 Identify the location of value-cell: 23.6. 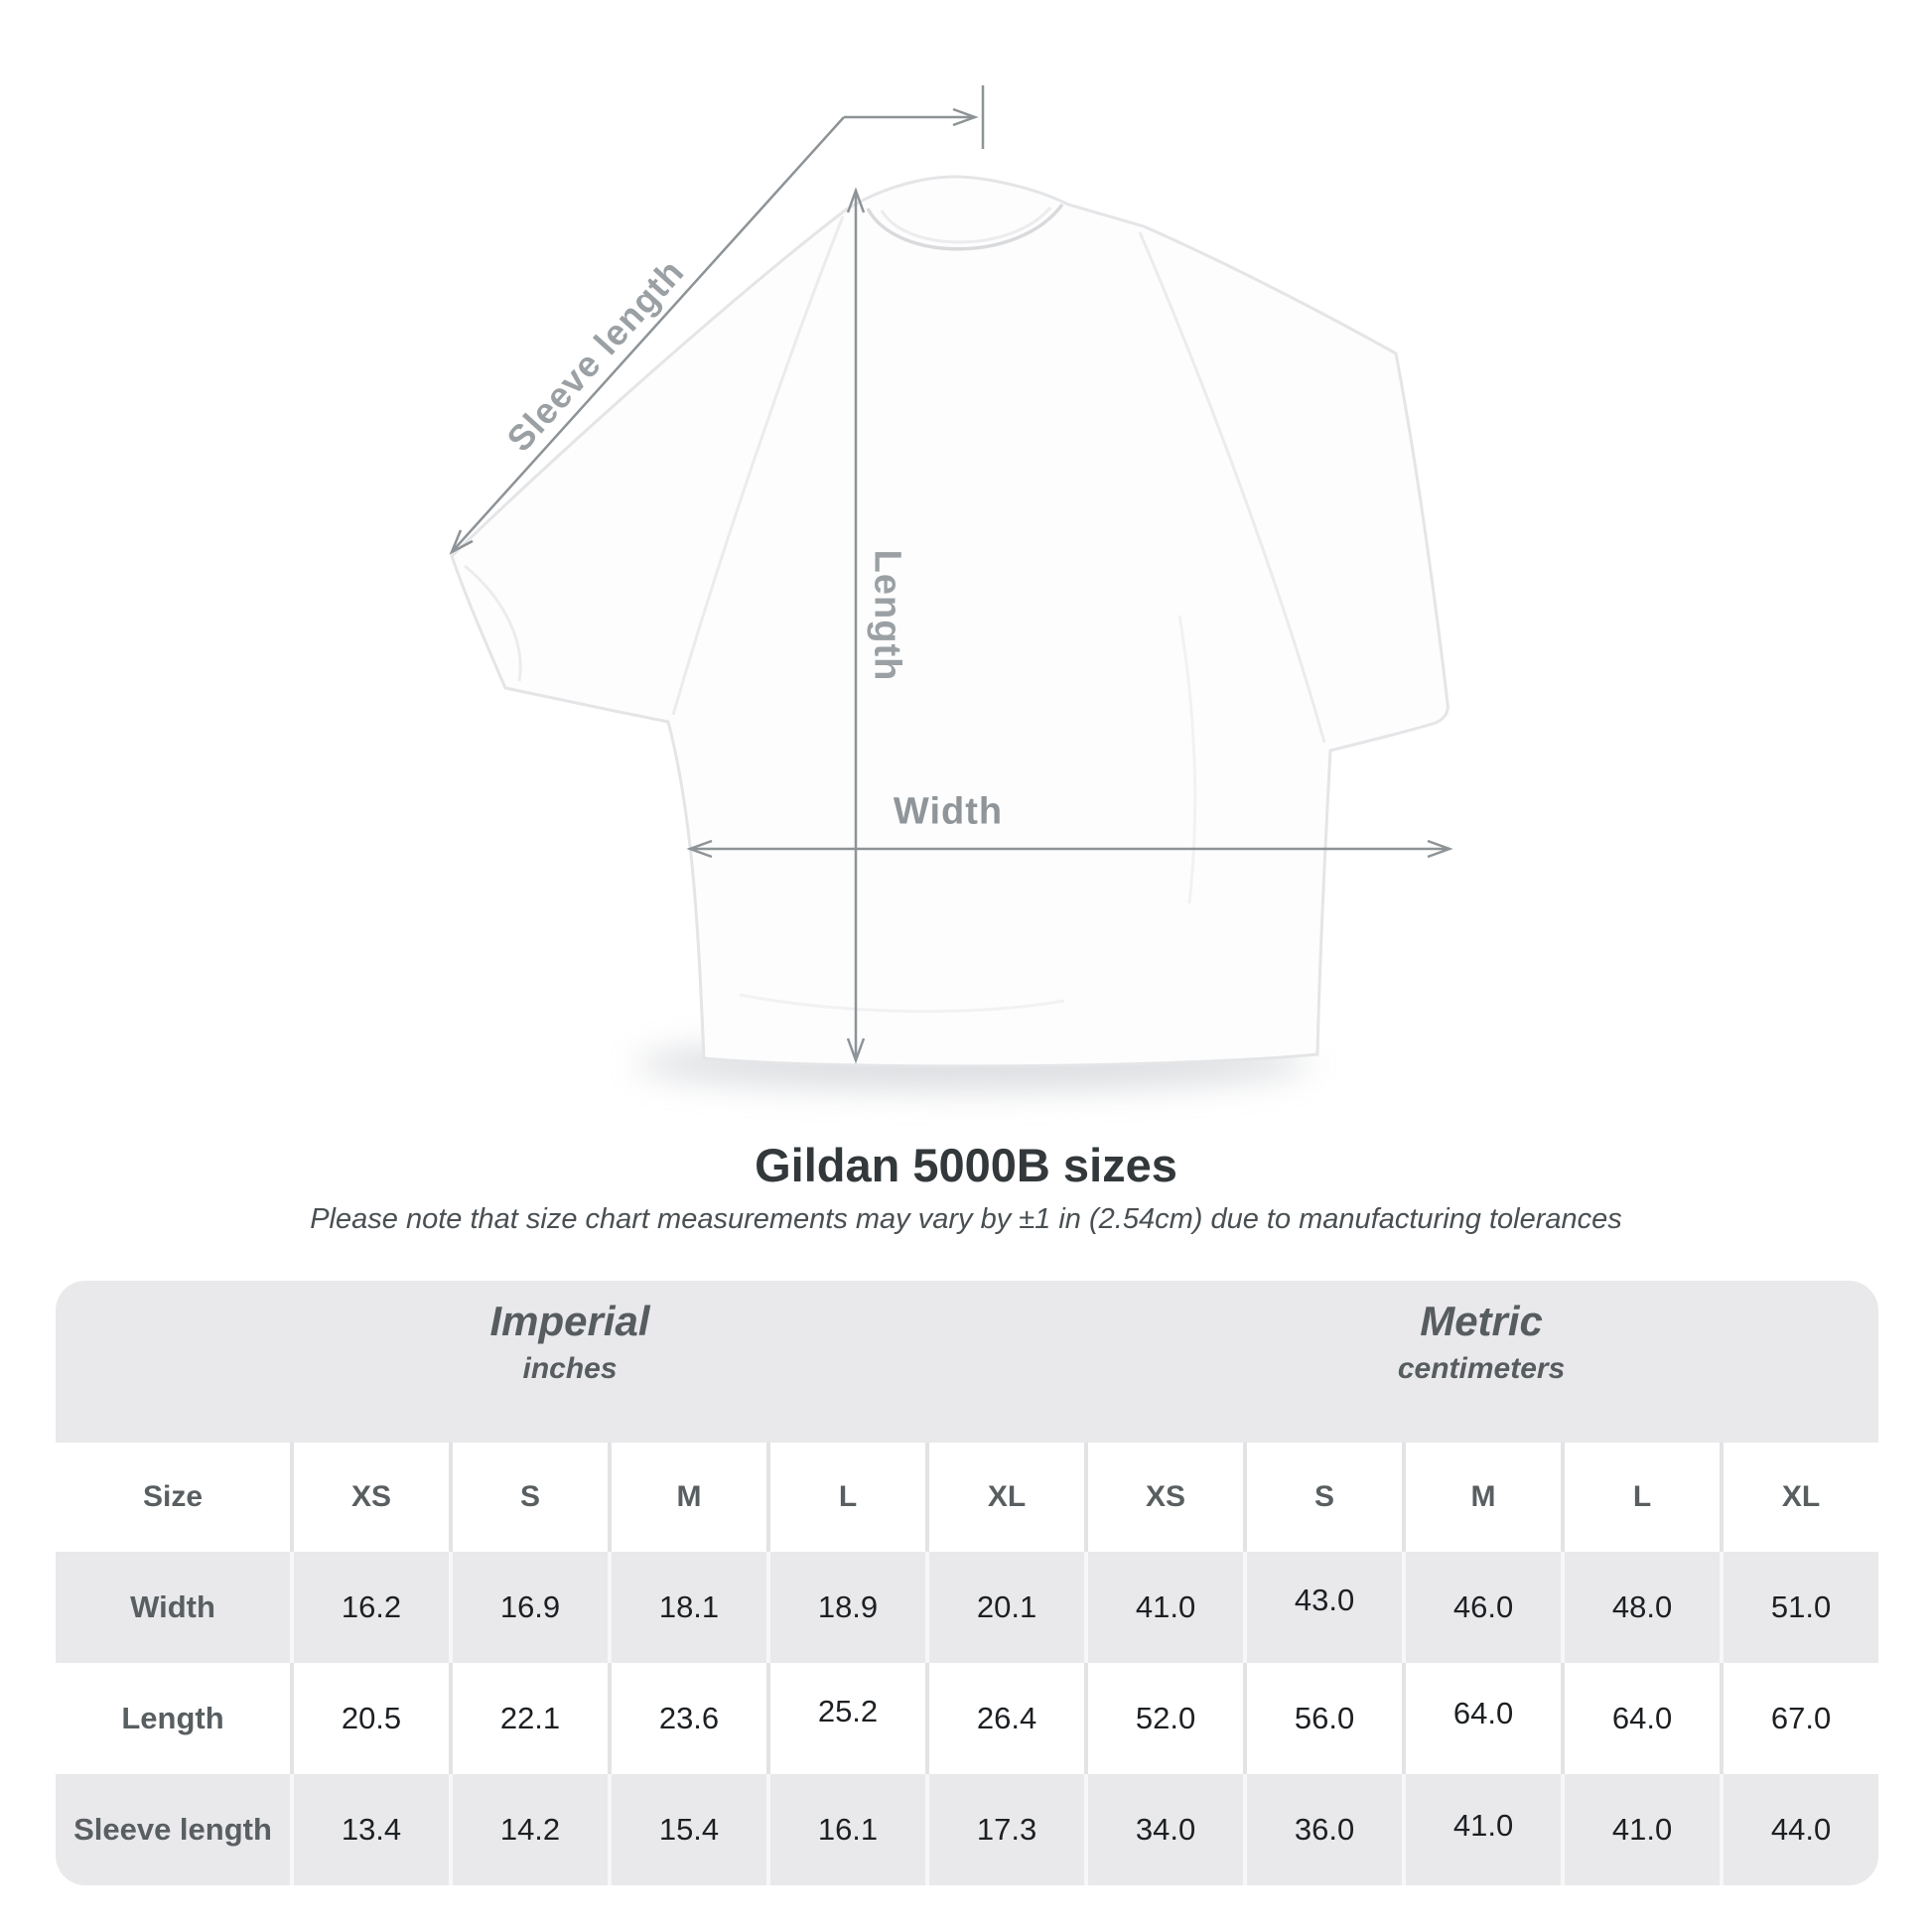
(687, 1719).